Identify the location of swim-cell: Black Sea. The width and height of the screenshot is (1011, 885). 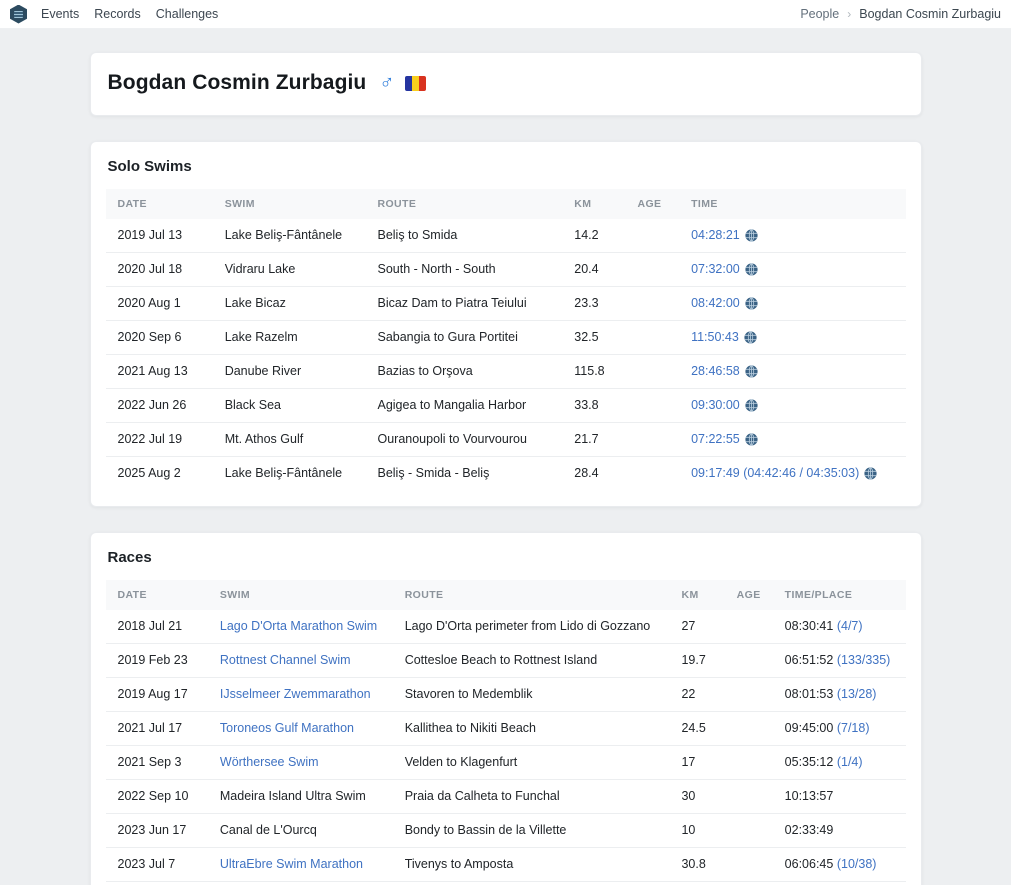
(289, 405).